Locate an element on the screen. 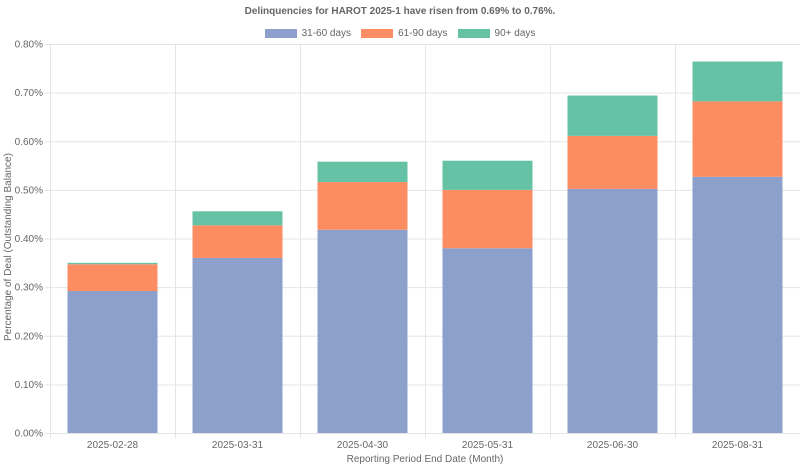 This screenshot has height=467, width=800. legend-label-90-plus: 90+ days is located at coordinates (515, 33).